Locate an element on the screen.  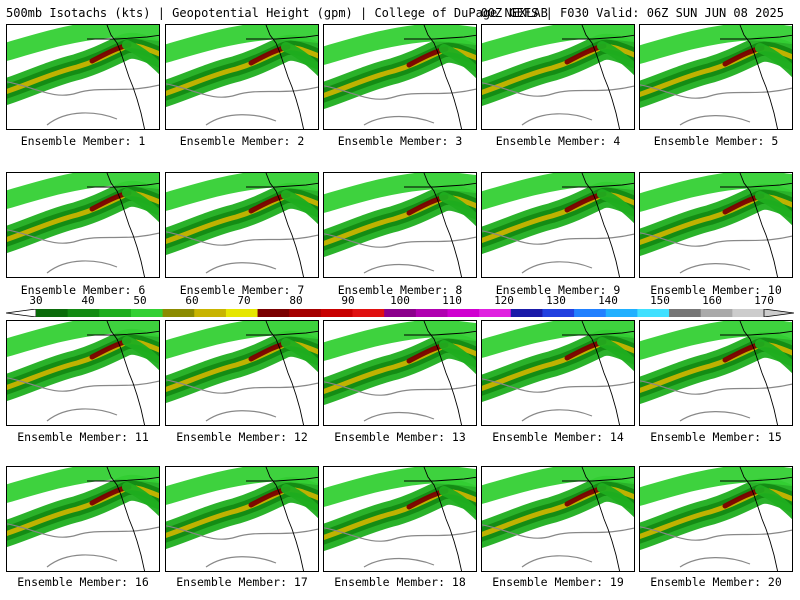
ensemble-member-label: Ensemble Member: 6 is located at coordinates (83, 290).